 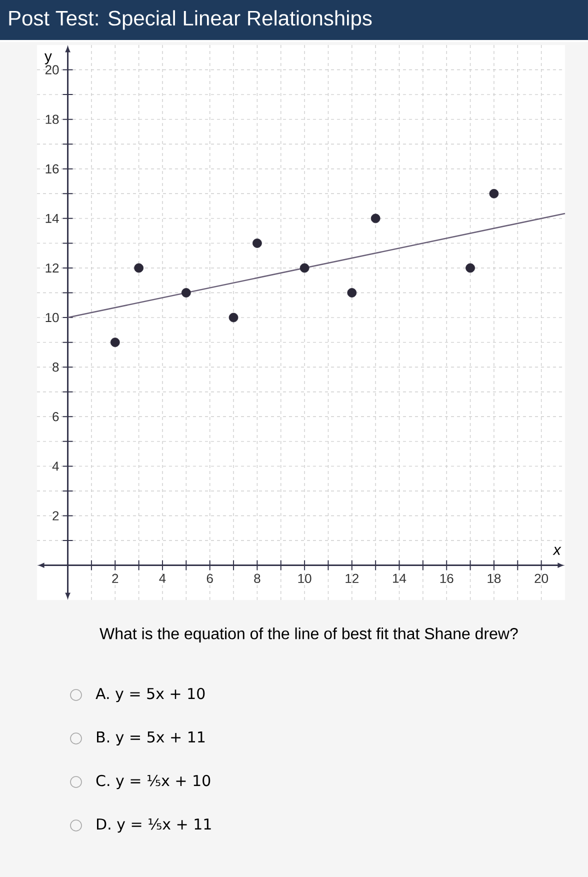 I want to click on chart-title: Post Test: Special Linear Relationships, so click(x=190, y=20).